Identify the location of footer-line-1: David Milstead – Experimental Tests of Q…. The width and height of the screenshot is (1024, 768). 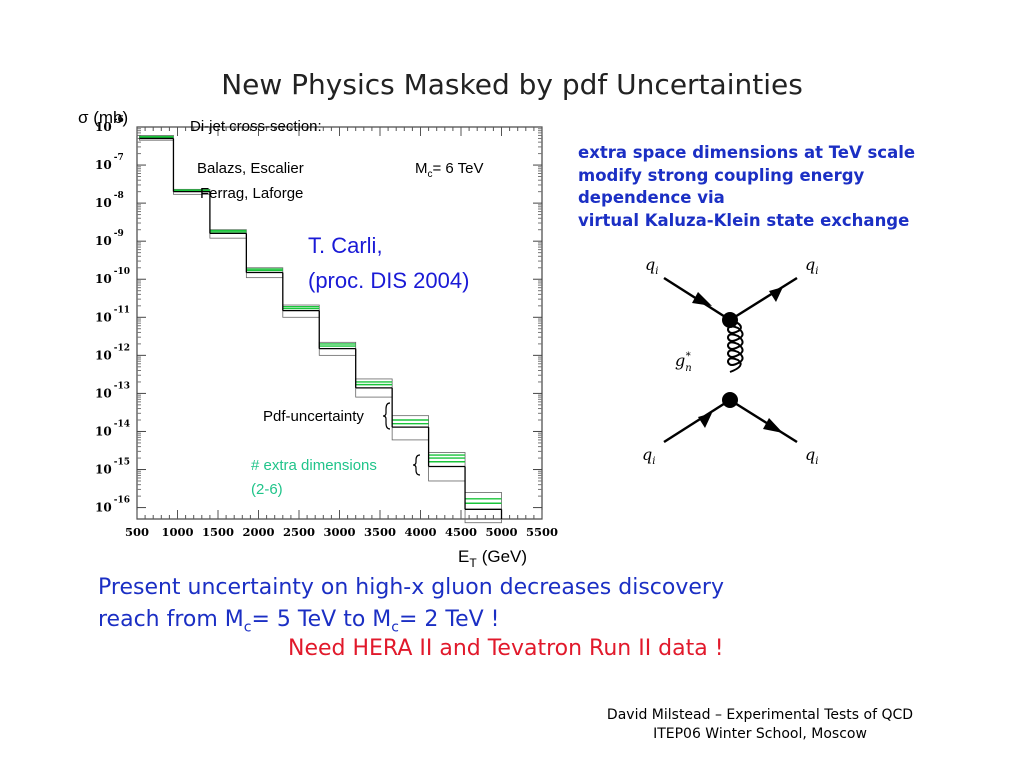
(760, 715).